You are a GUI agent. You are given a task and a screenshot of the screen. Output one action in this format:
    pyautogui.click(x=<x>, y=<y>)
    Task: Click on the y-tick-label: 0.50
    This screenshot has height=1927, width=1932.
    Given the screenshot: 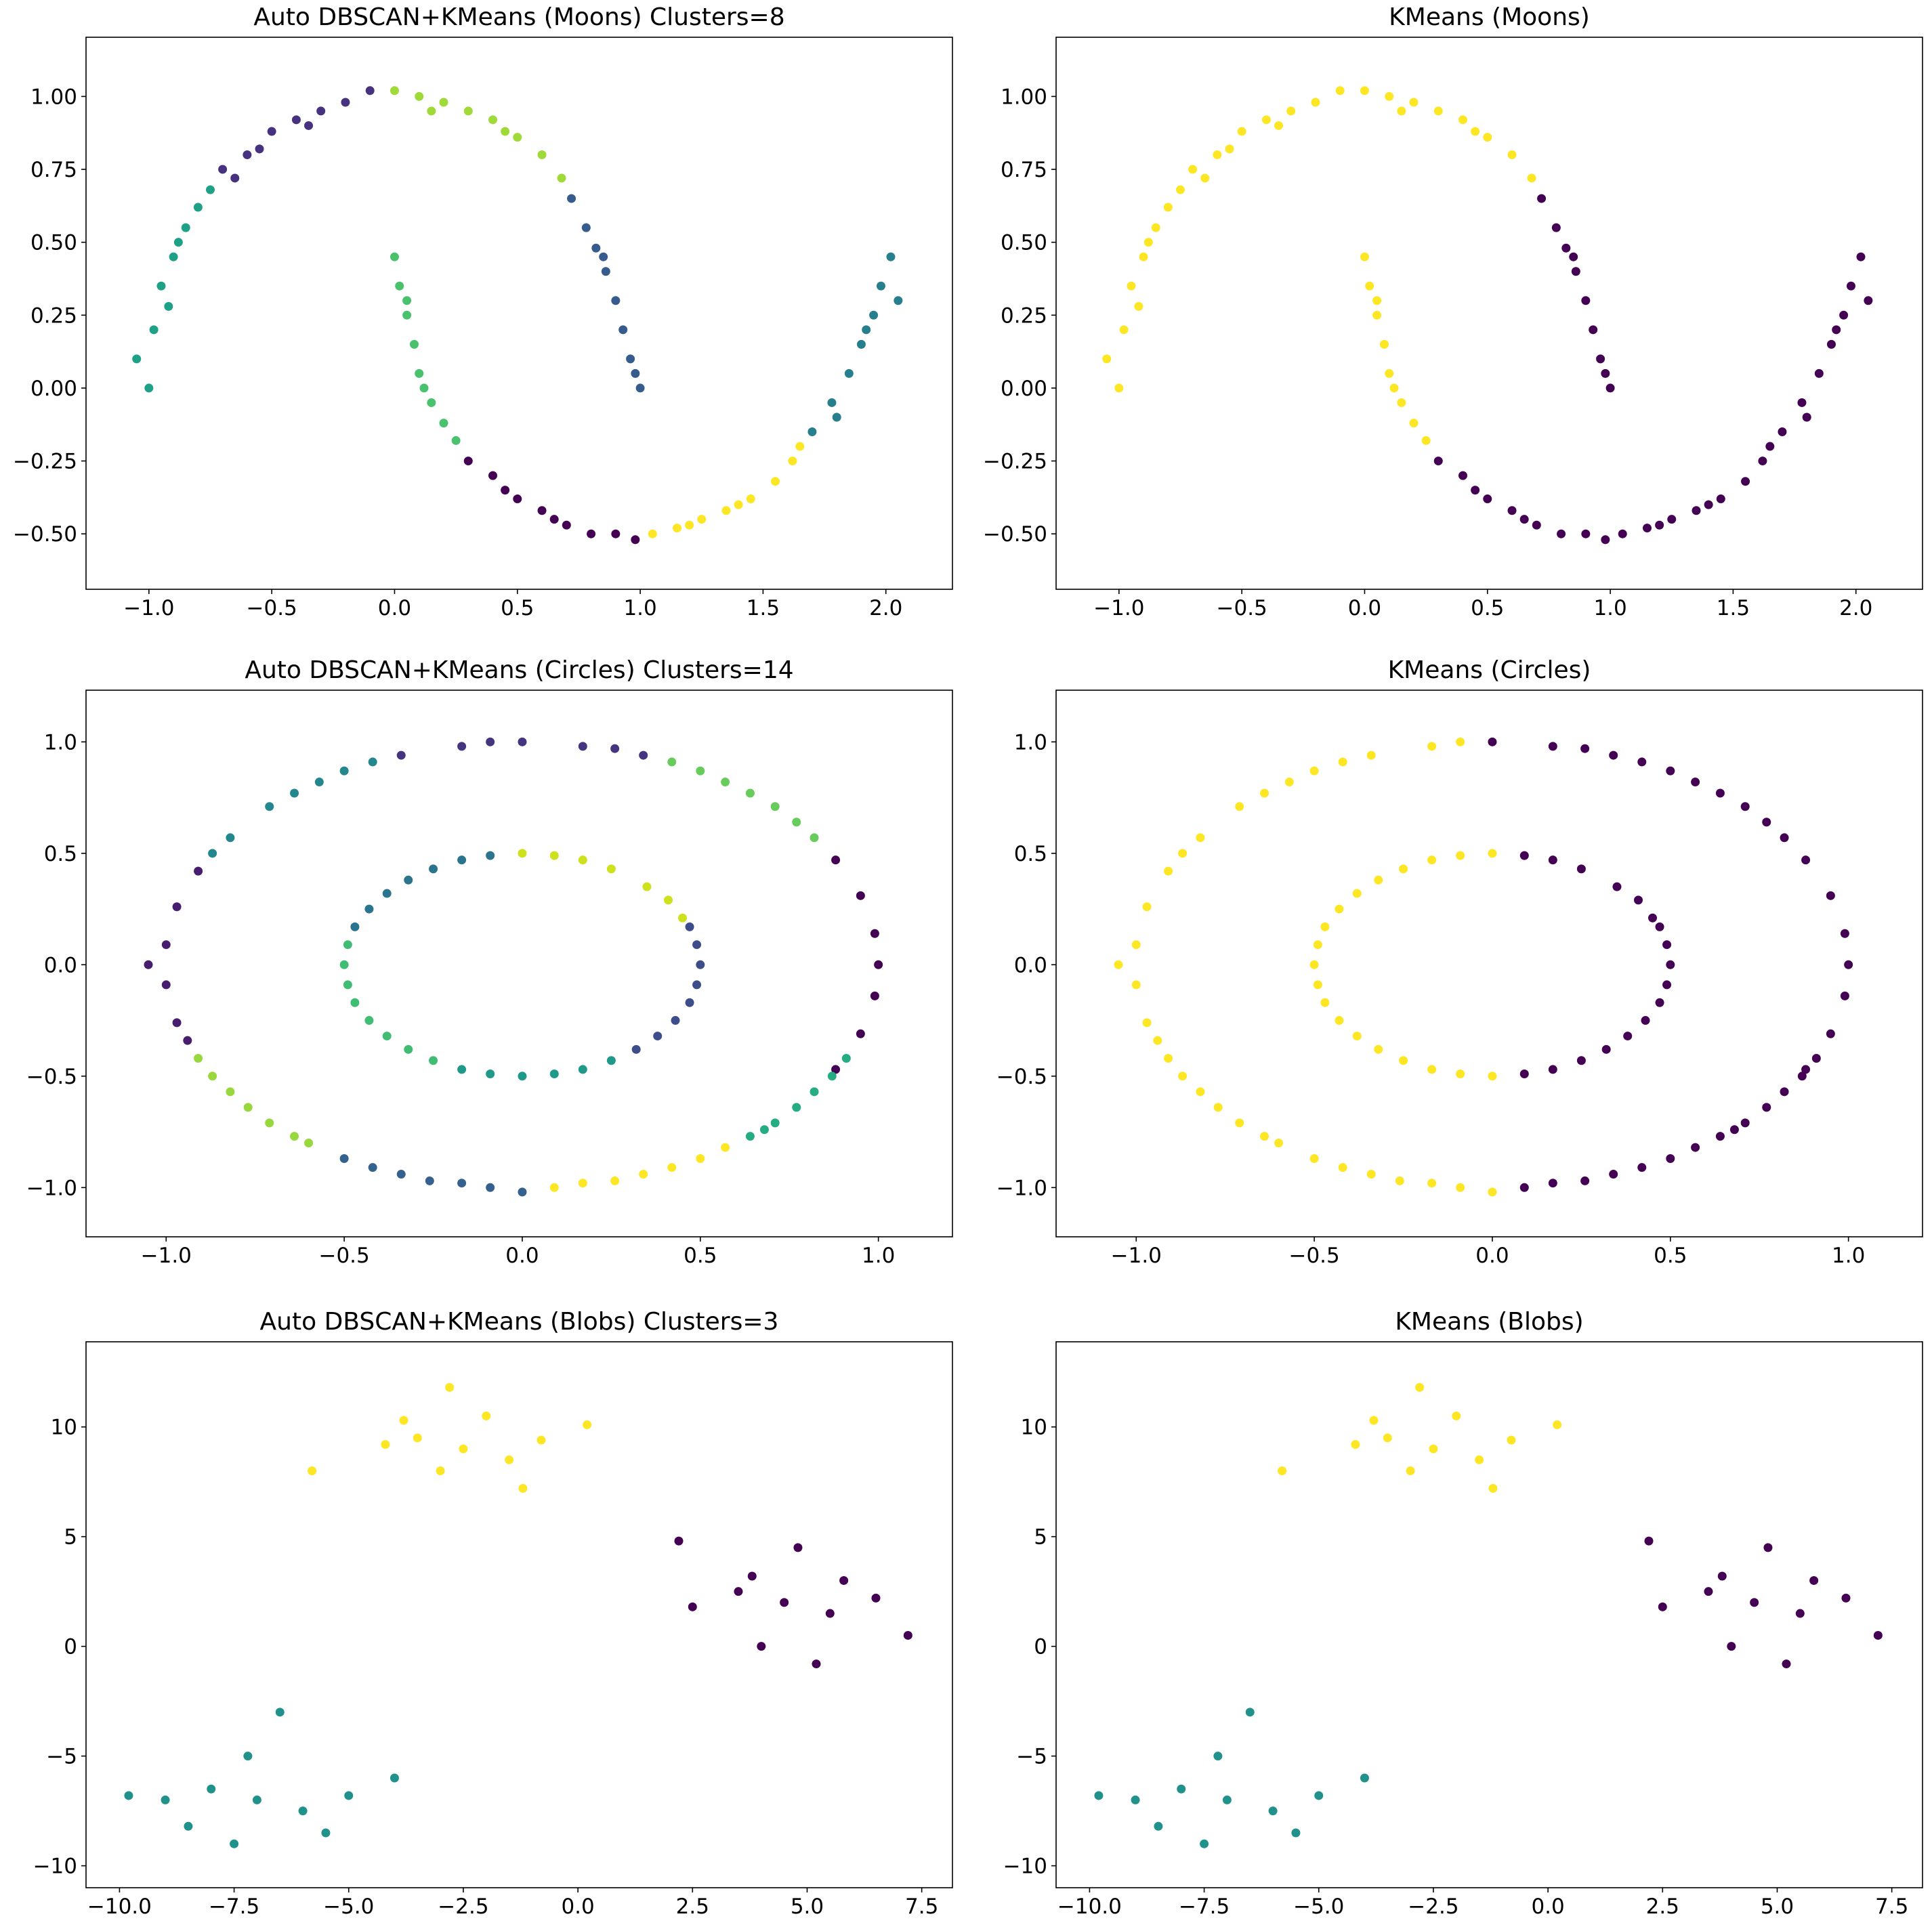 What is the action you would take?
    pyautogui.click(x=1024, y=243)
    